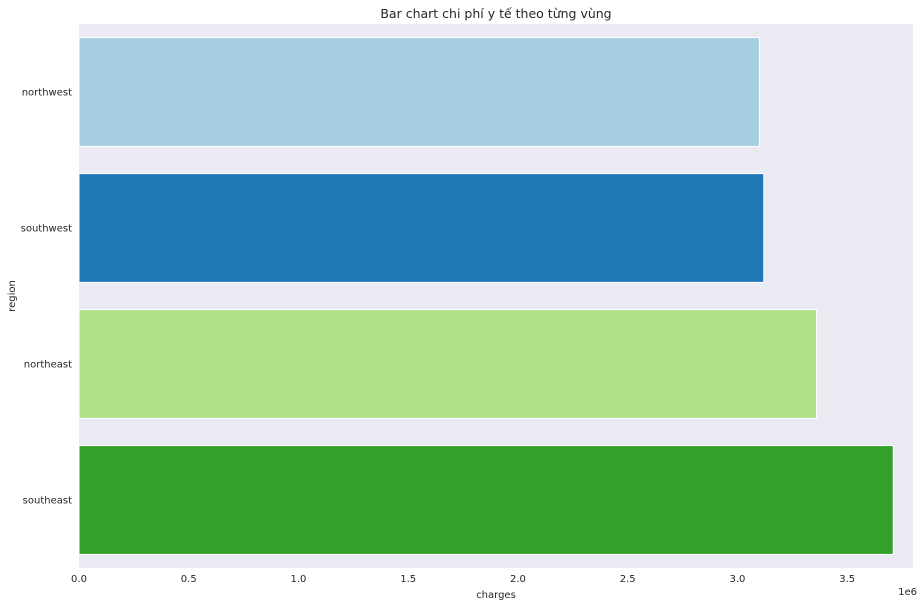  What do you see at coordinates (299, 579) in the screenshot?
I see `x-tick-label: 1.0` at bounding box center [299, 579].